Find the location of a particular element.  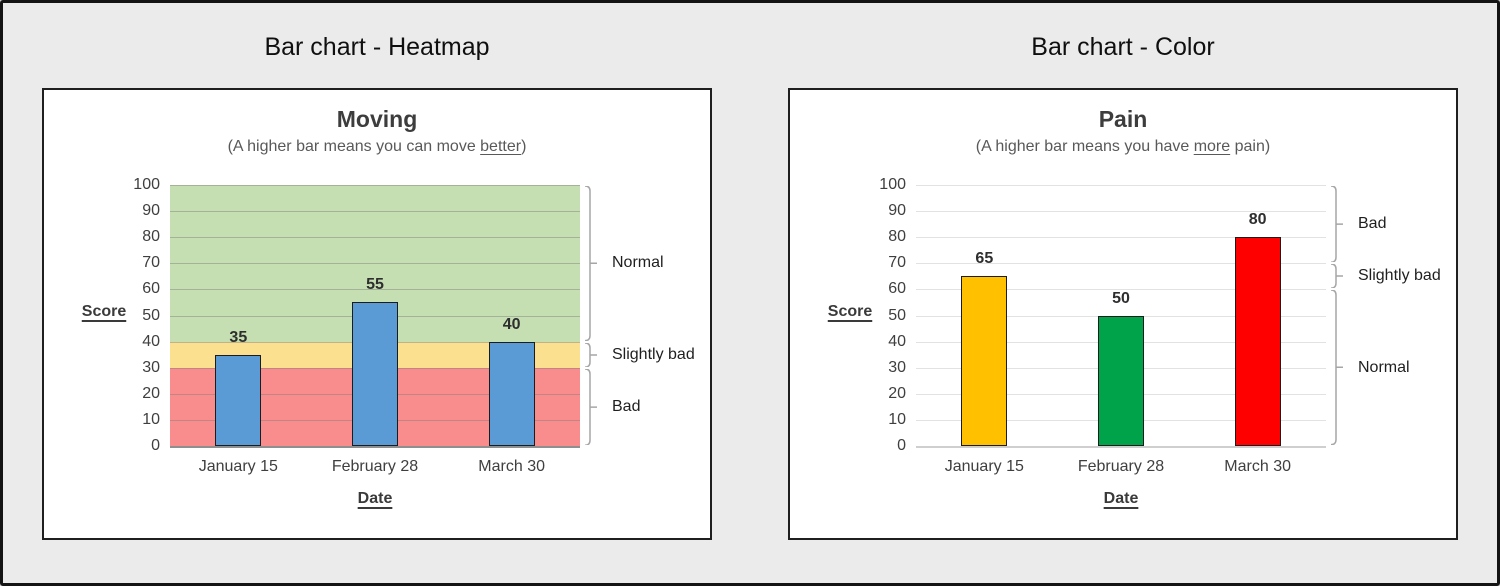

subtitle-underlined-word: better is located at coordinates (501, 146).